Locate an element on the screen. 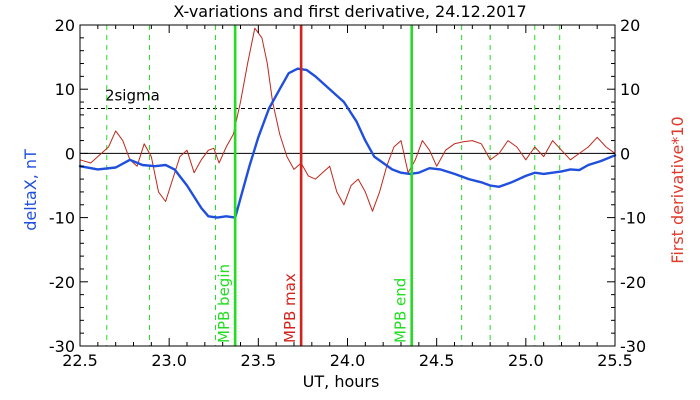  x-tick-label: 25.5 is located at coordinates (615, 360).